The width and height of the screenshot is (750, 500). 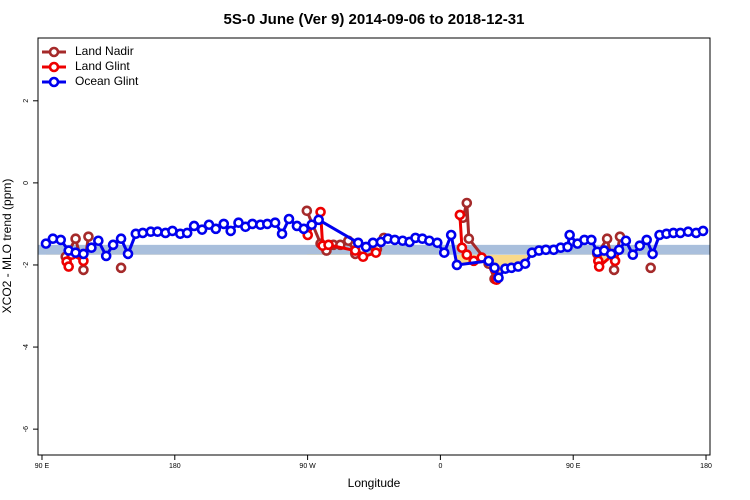 I want to click on legend-label: Land Nadir, so click(x=104, y=51).